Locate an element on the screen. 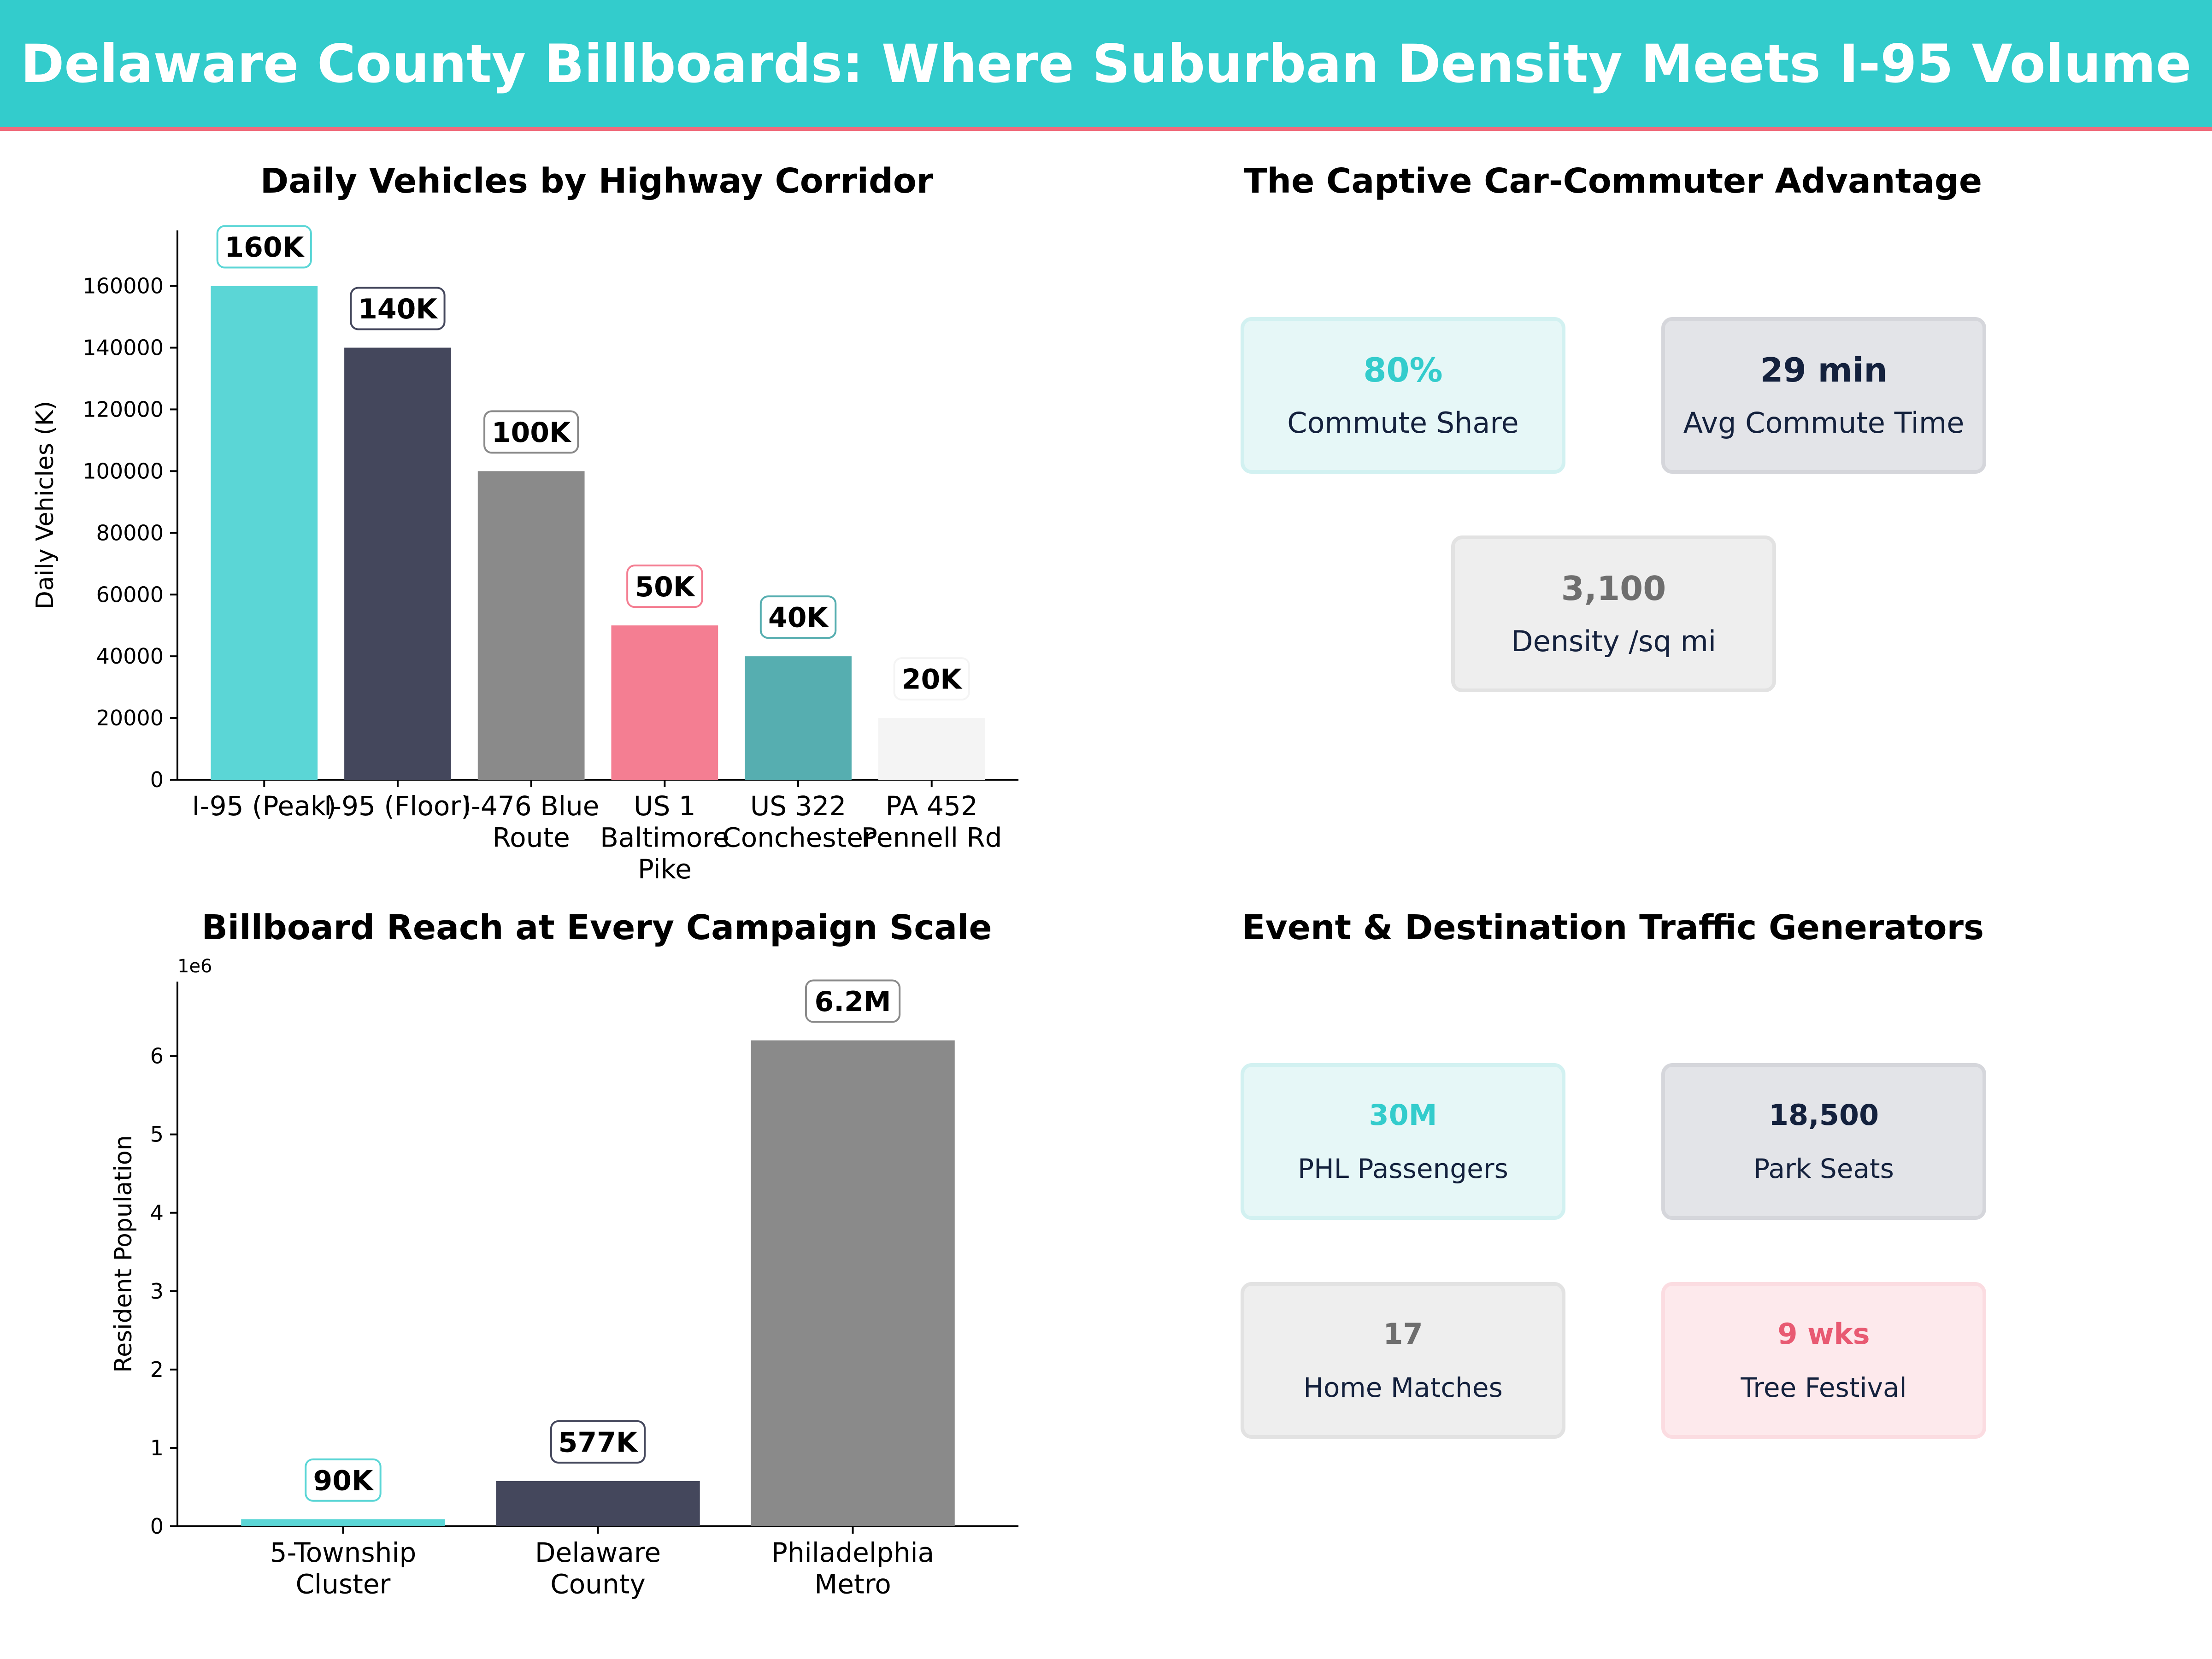 The image size is (2212, 1659). y-offset-text: 1e6 is located at coordinates (194, 966).